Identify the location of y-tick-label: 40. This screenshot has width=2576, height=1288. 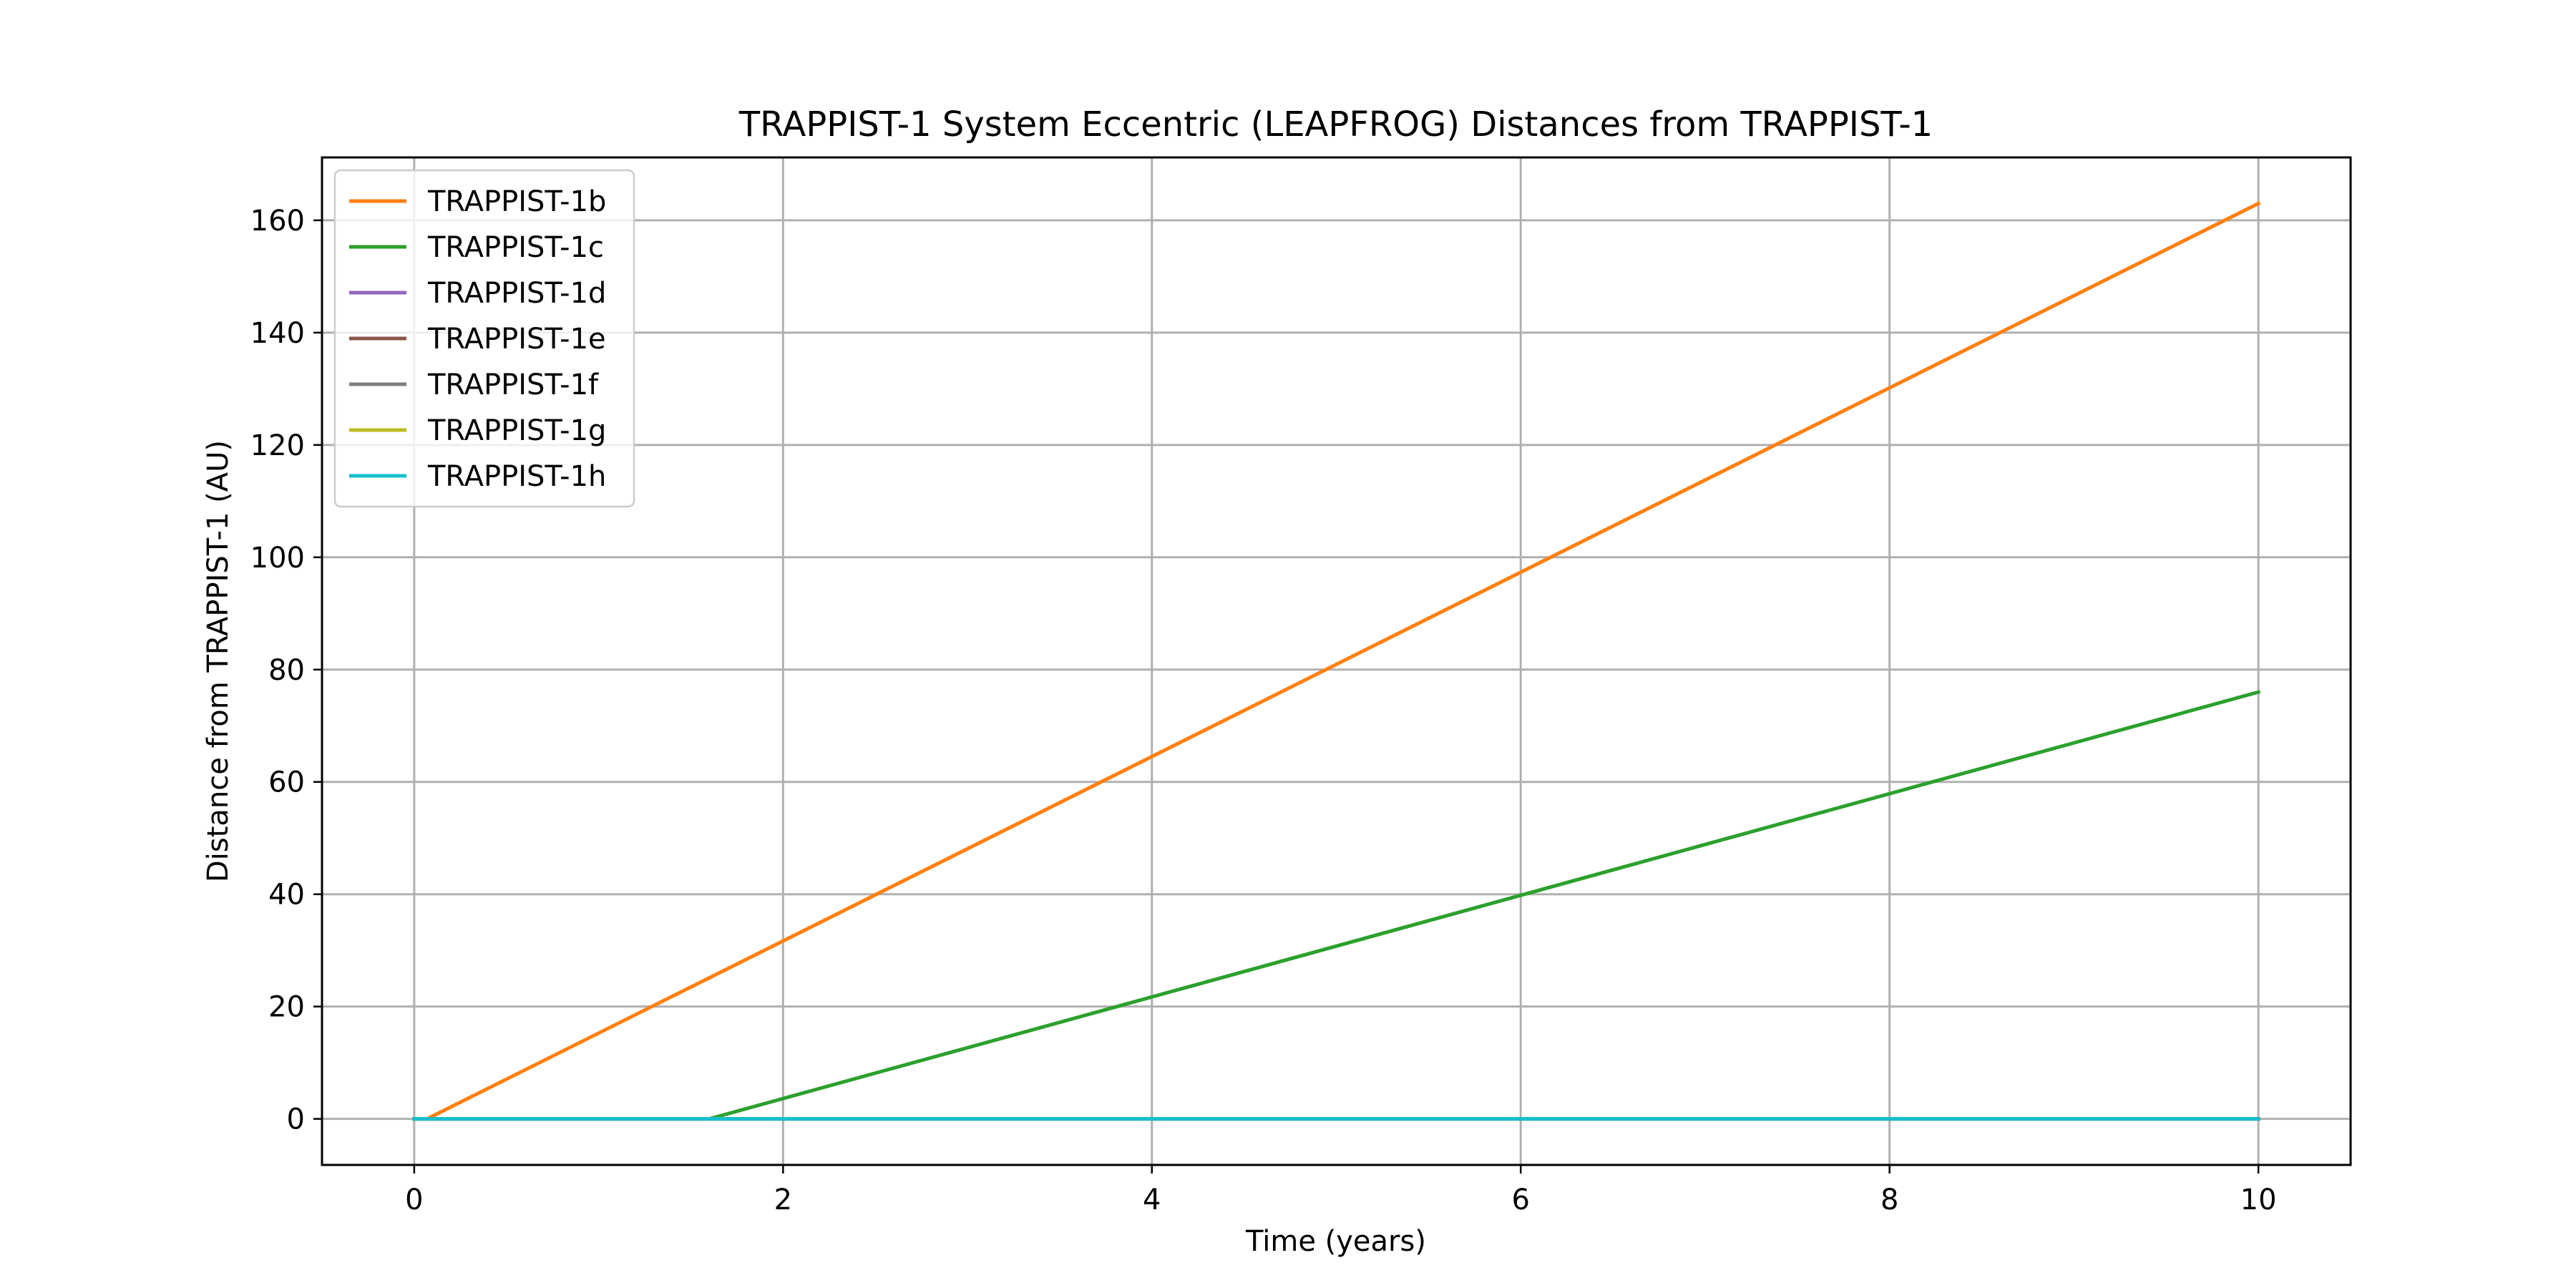
(286, 895).